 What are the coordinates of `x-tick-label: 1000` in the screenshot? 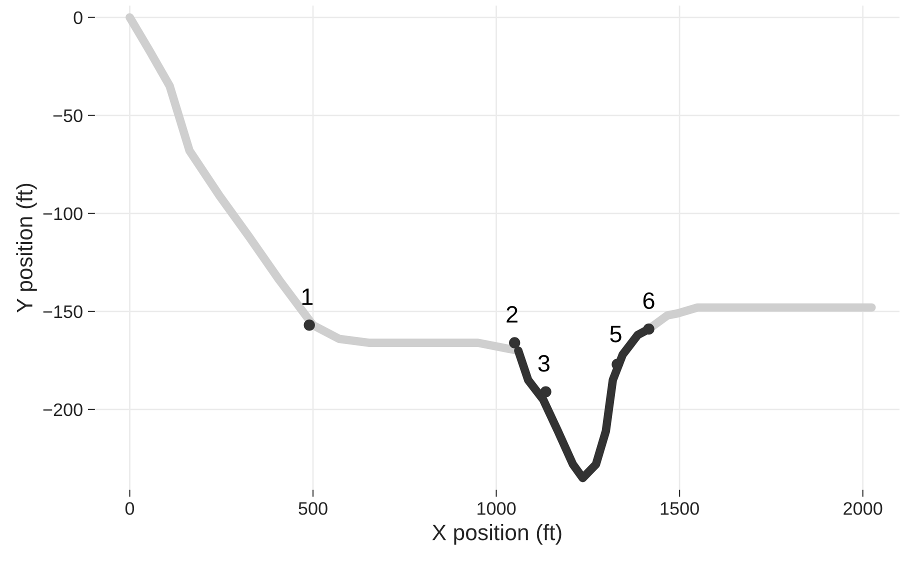 It's located at (497, 508).